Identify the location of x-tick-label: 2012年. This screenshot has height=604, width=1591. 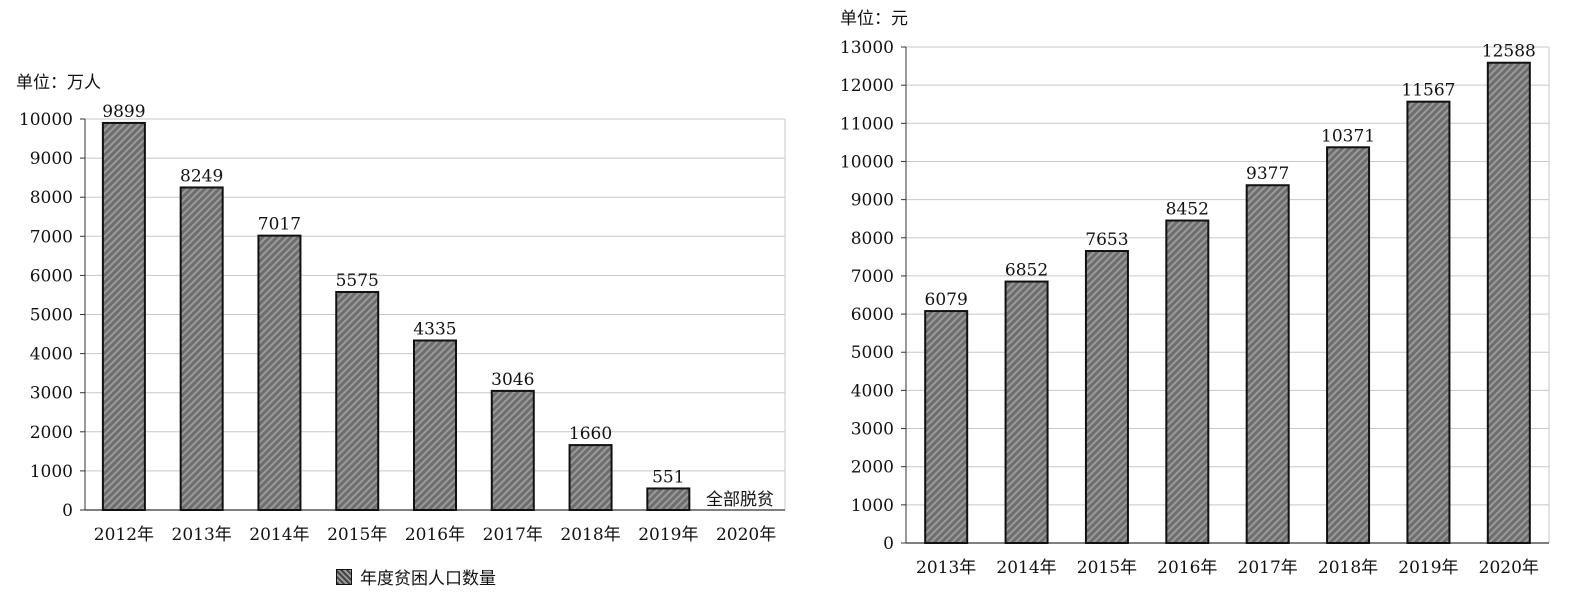
(124, 535).